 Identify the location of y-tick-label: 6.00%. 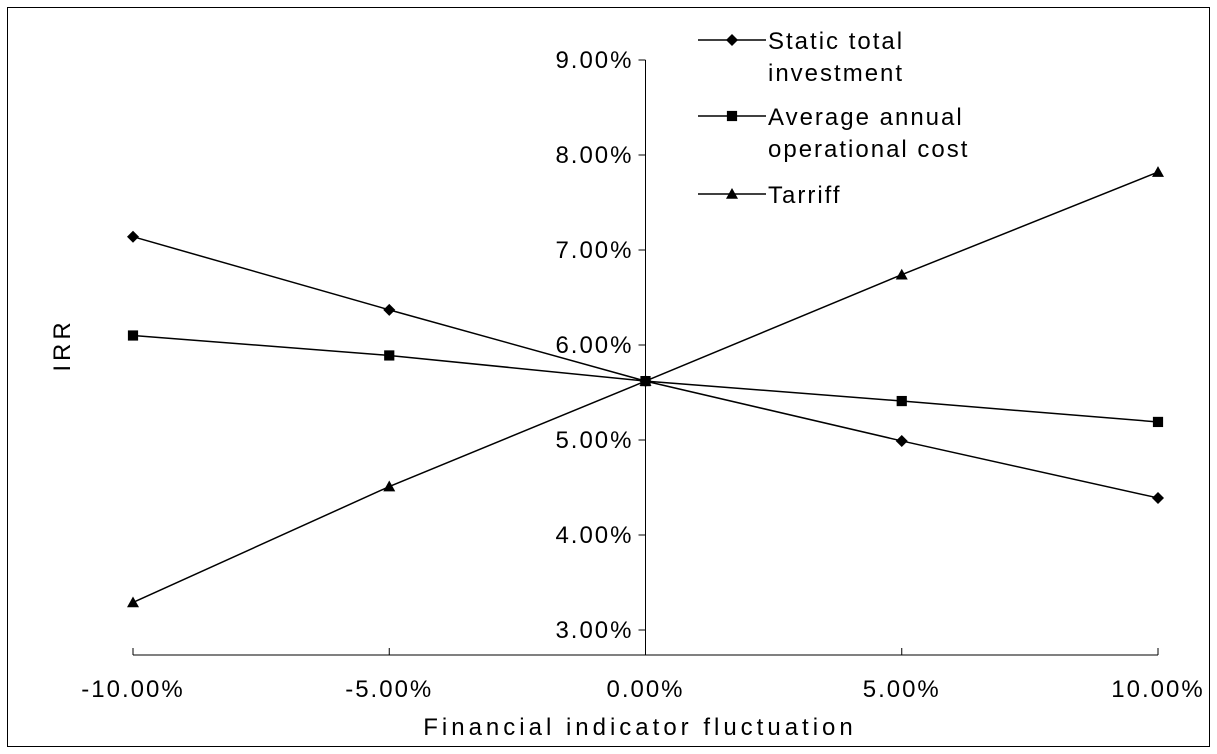
(594, 345).